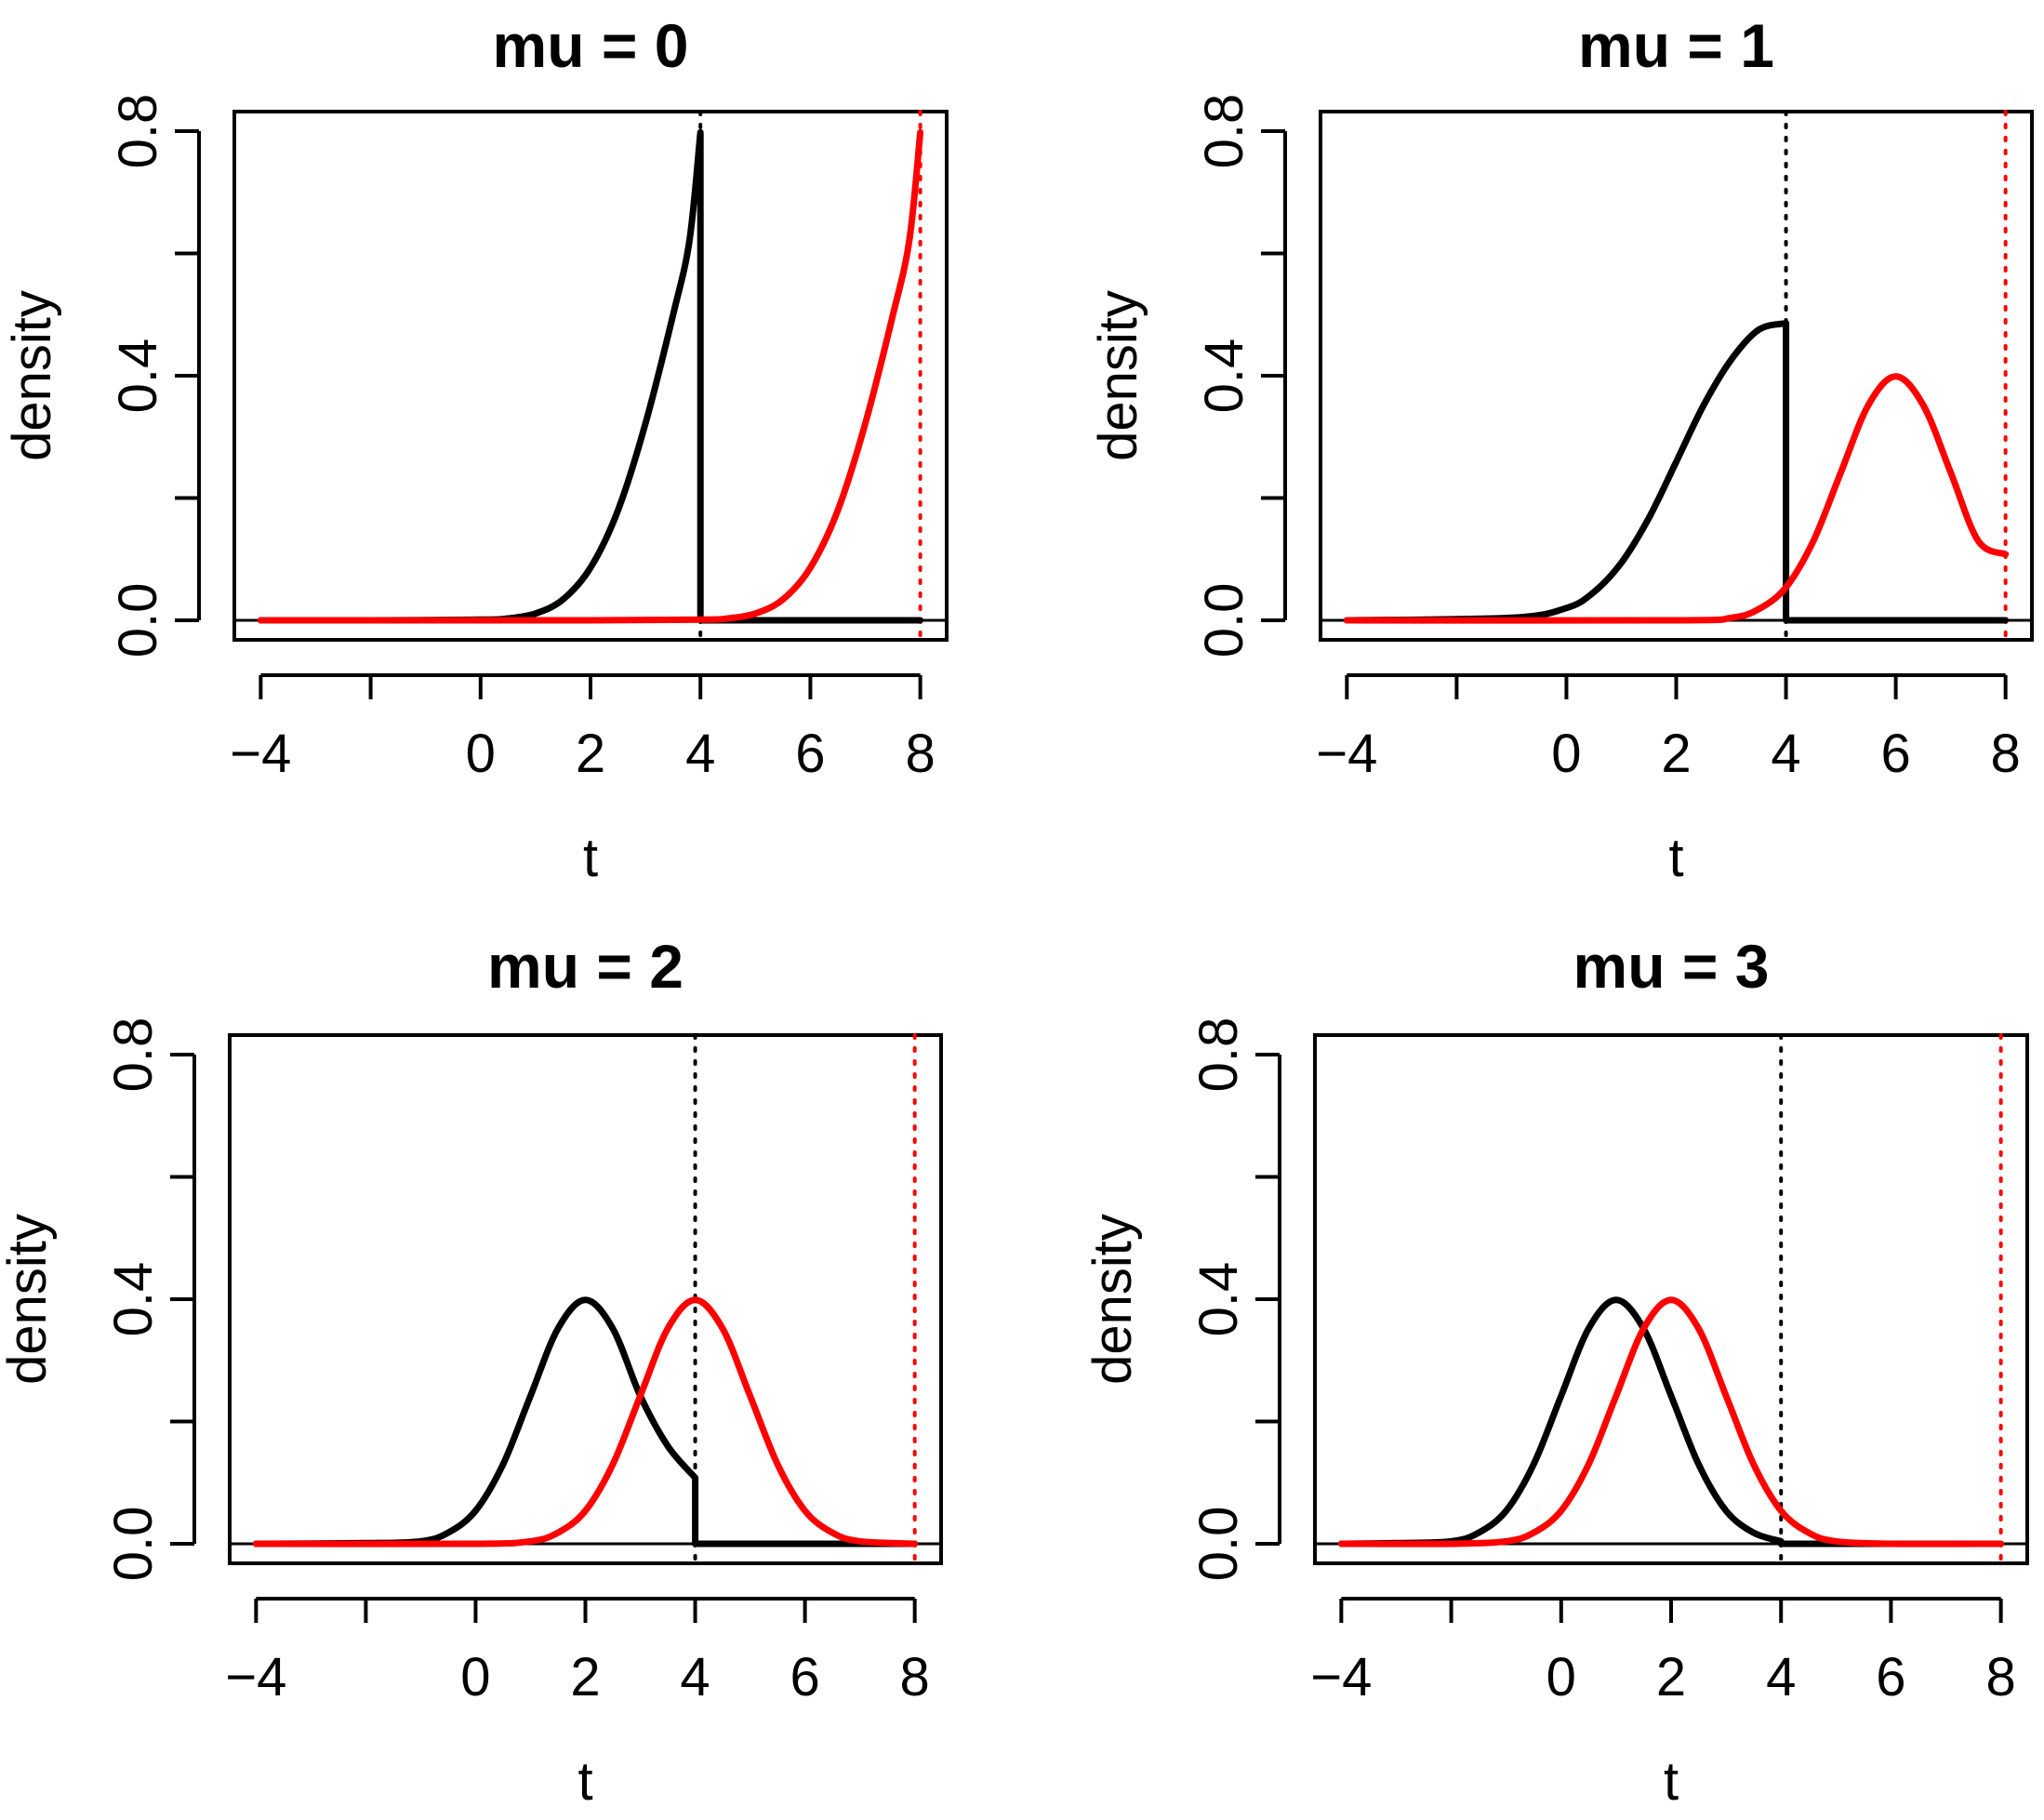 The height and width of the screenshot is (1820, 2044). Describe the element at coordinates (591, 45) in the screenshot. I see `chart-title: mu = 0` at that location.